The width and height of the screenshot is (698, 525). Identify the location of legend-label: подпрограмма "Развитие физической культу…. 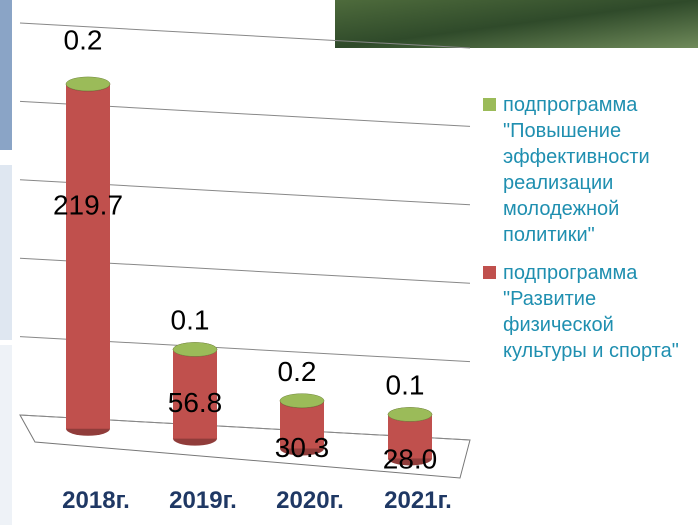
(591, 312).